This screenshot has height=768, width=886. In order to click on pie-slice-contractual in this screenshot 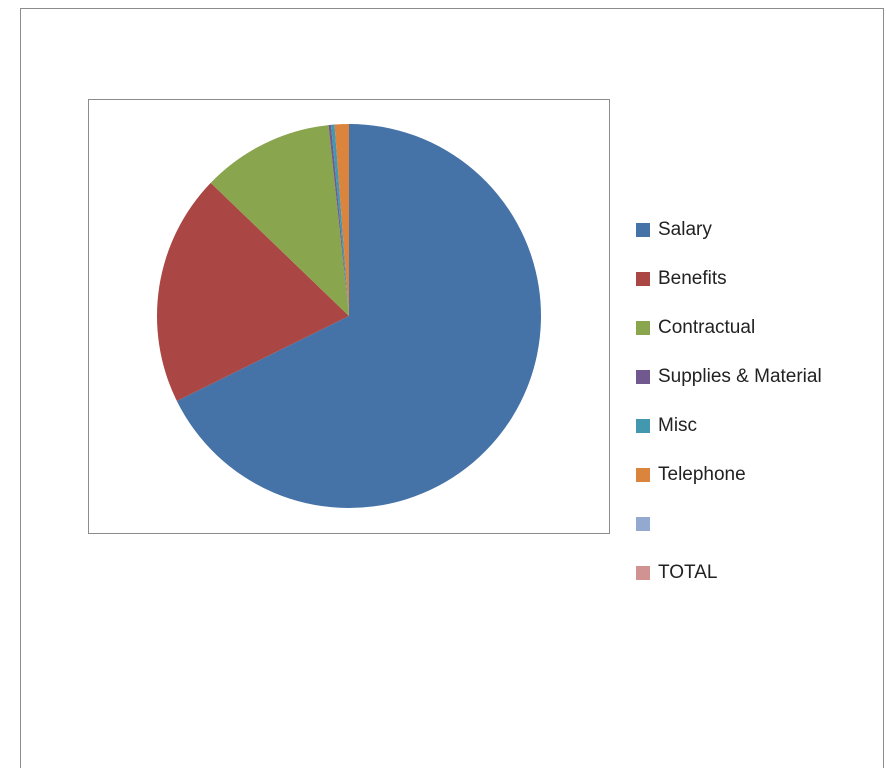, I will do `click(279, 221)`.